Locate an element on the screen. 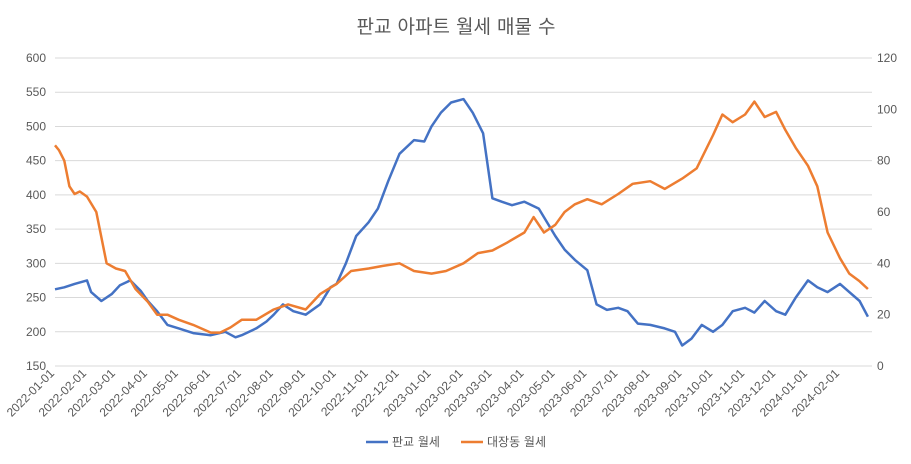  left-axis-tick-label: 450 is located at coordinates (36, 161).